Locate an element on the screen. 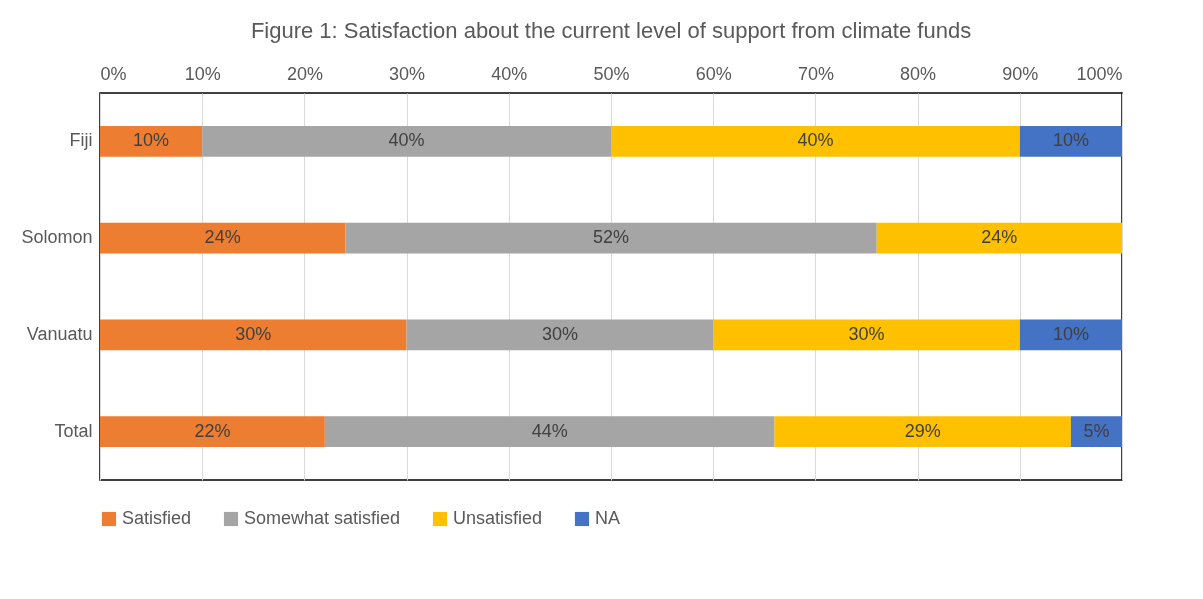  x-tick-label: 50% is located at coordinates (611, 73).